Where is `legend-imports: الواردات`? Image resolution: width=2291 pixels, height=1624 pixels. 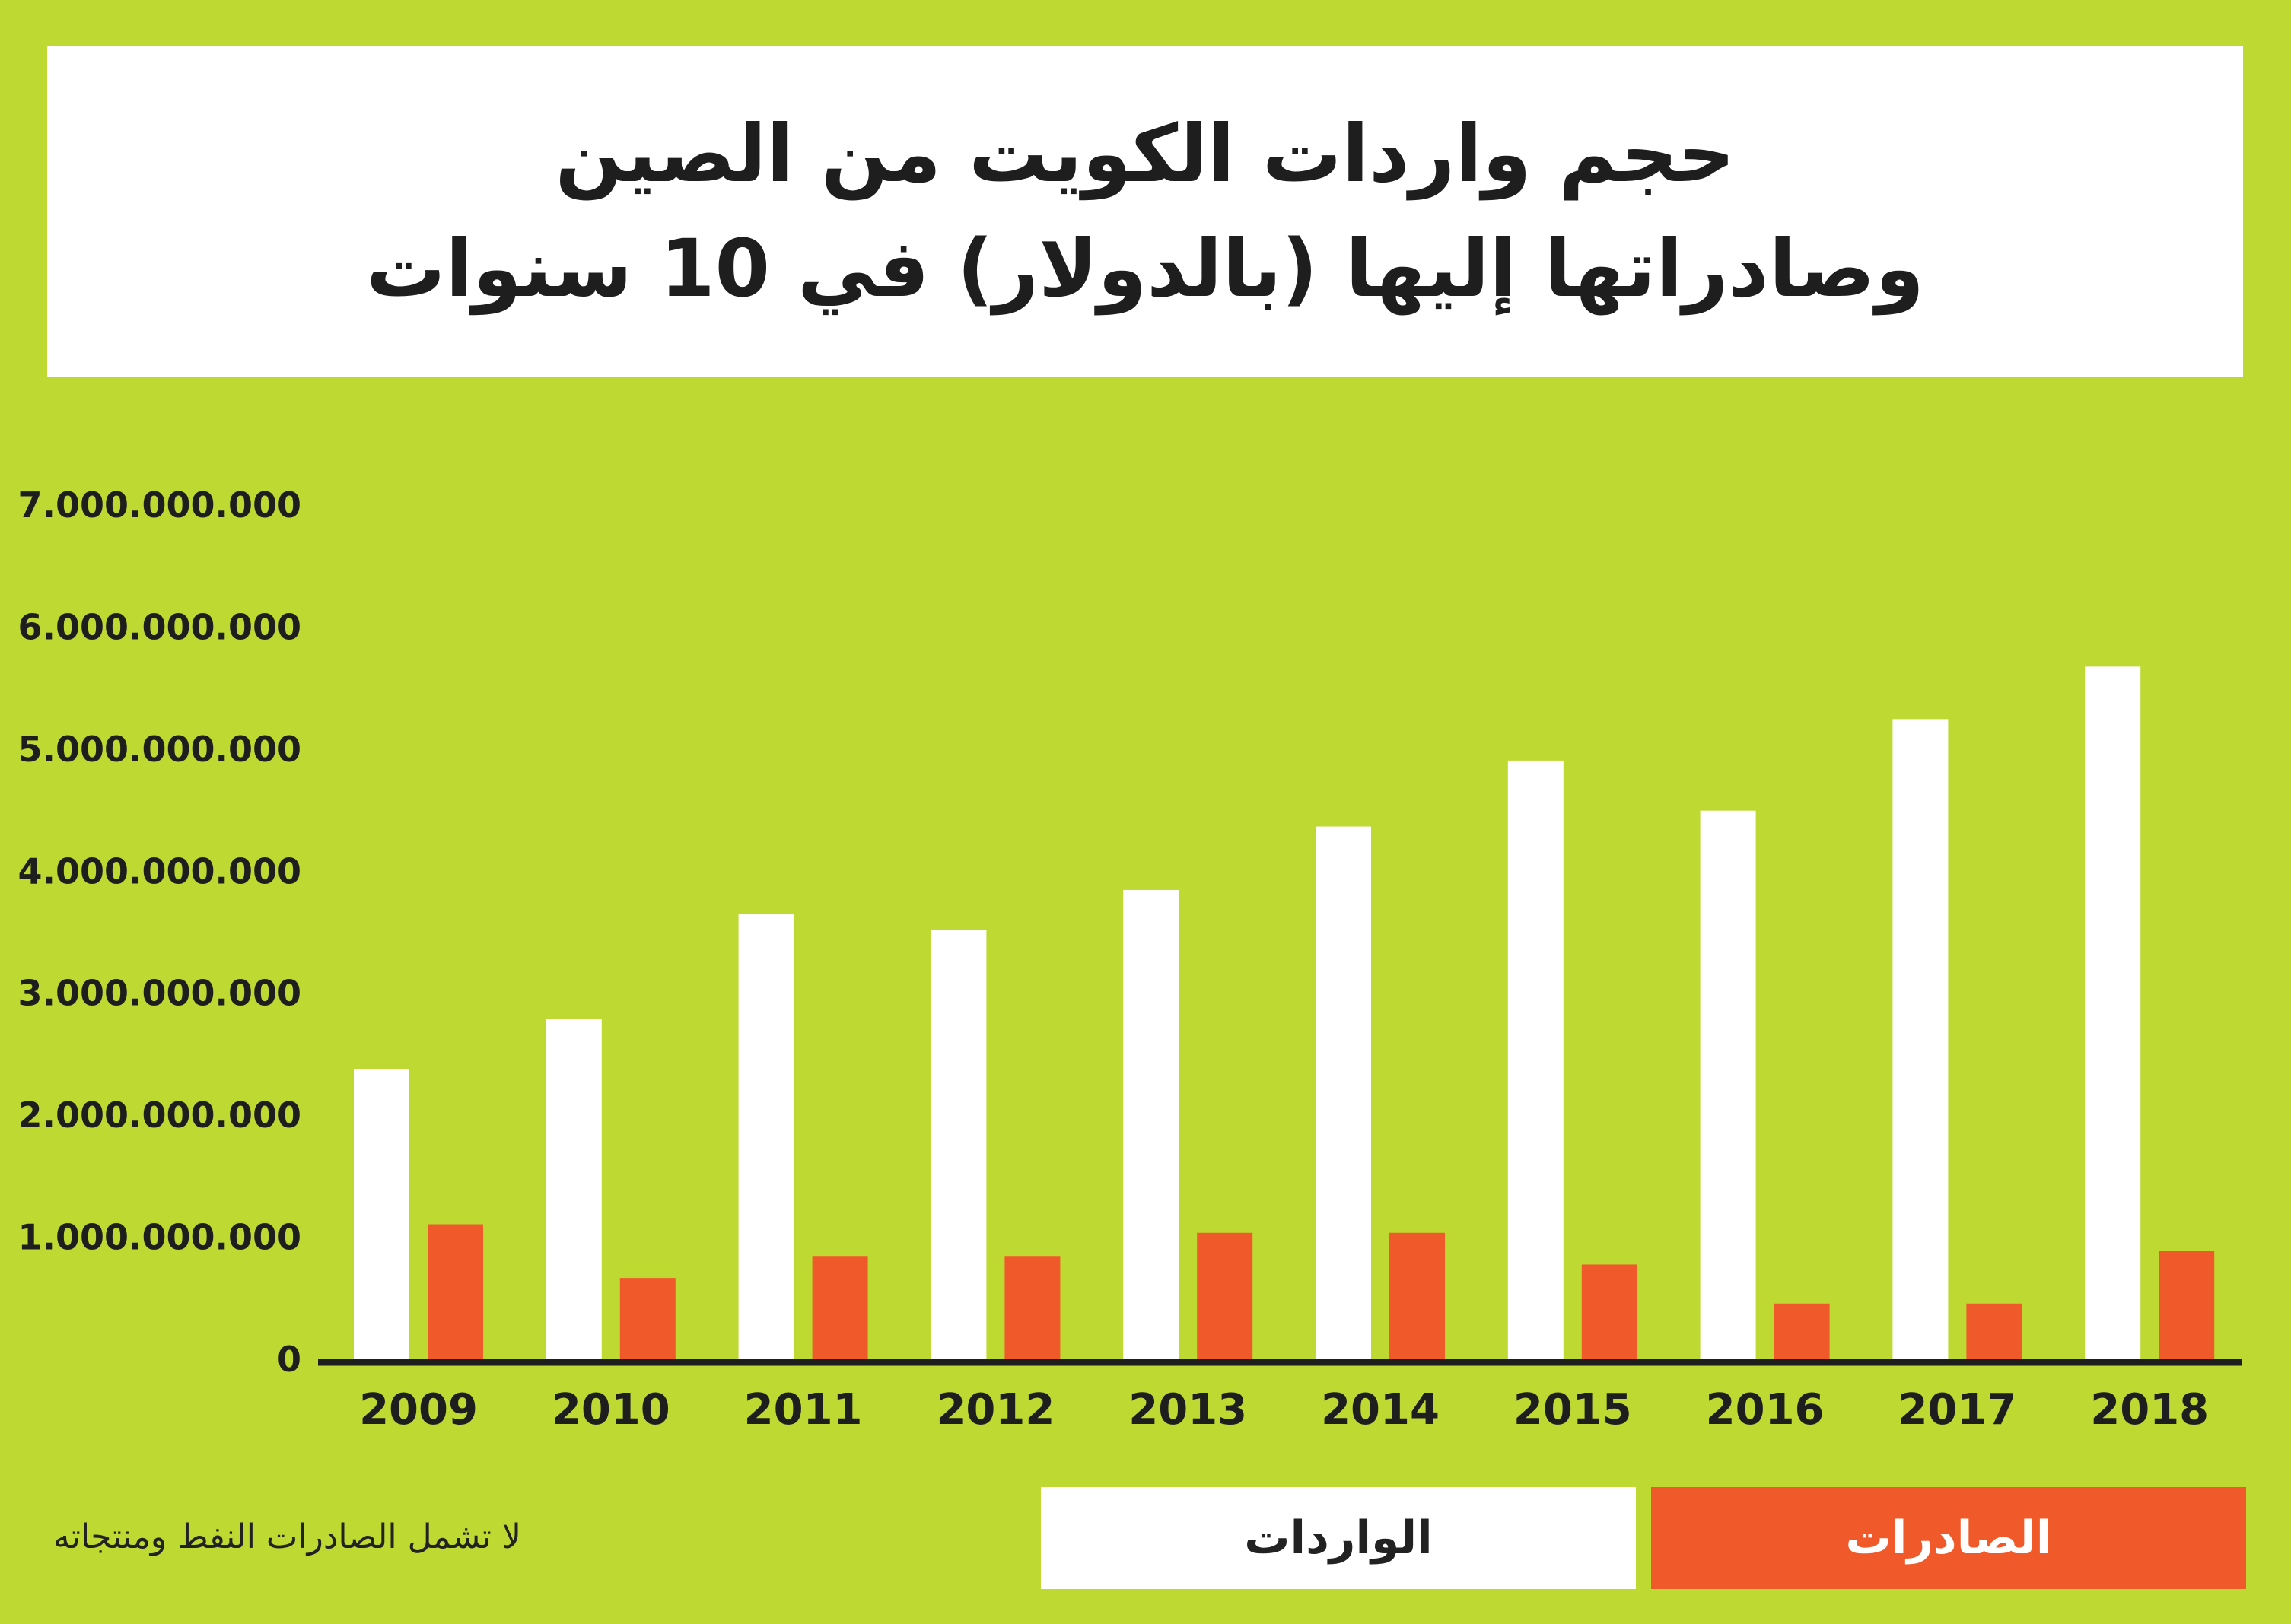 legend-imports: الواردات is located at coordinates (1338, 1538).